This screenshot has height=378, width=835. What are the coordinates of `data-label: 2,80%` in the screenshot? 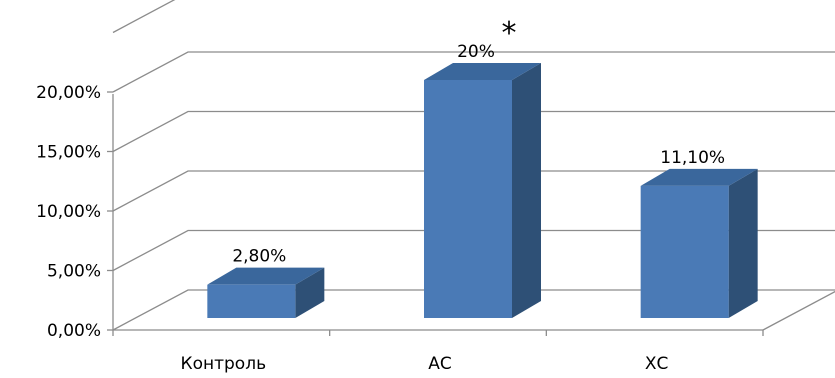 It's located at (259, 257).